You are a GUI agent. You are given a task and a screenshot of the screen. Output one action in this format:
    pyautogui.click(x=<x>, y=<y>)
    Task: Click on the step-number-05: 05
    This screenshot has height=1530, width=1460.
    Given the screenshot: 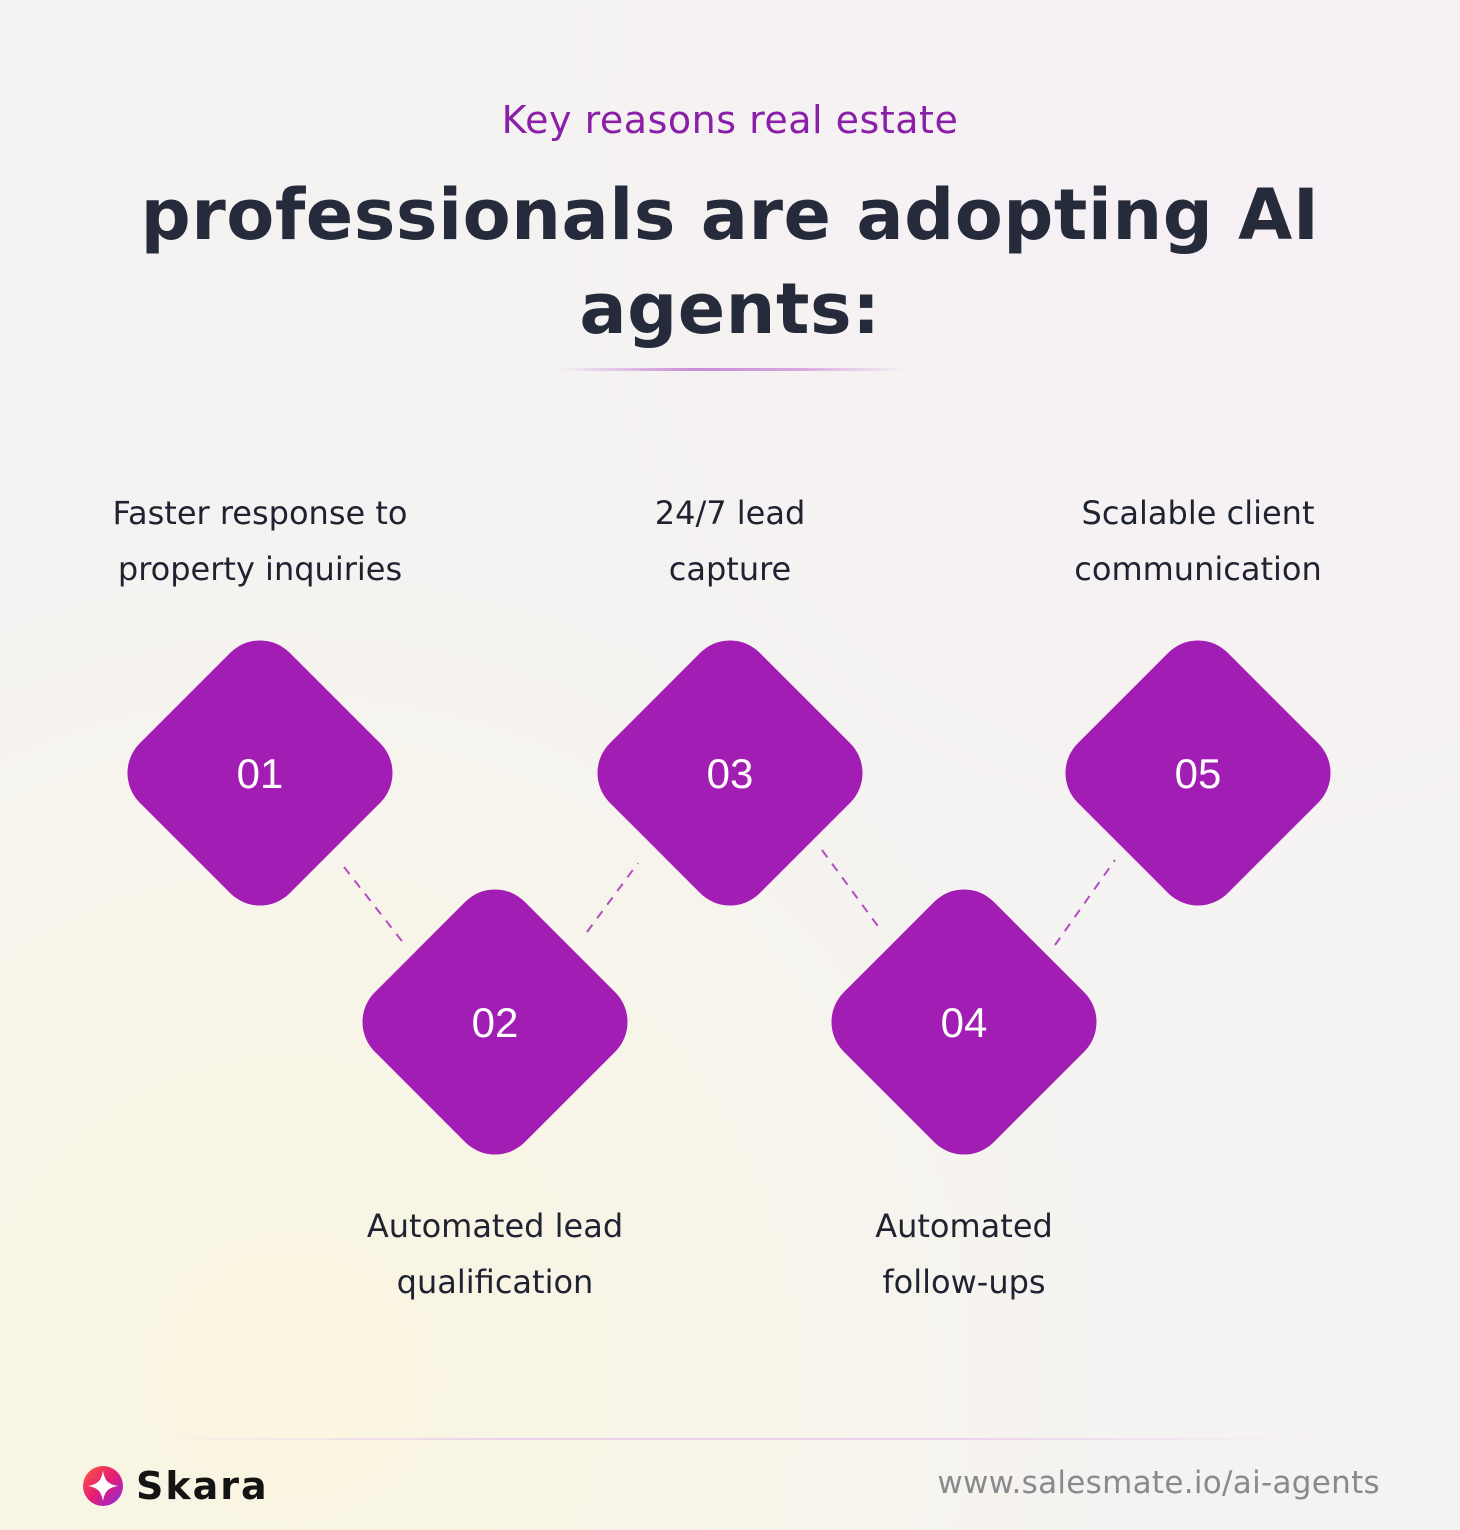 What is the action you would take?
    pyautogui.click(x=1198, y=773)
    